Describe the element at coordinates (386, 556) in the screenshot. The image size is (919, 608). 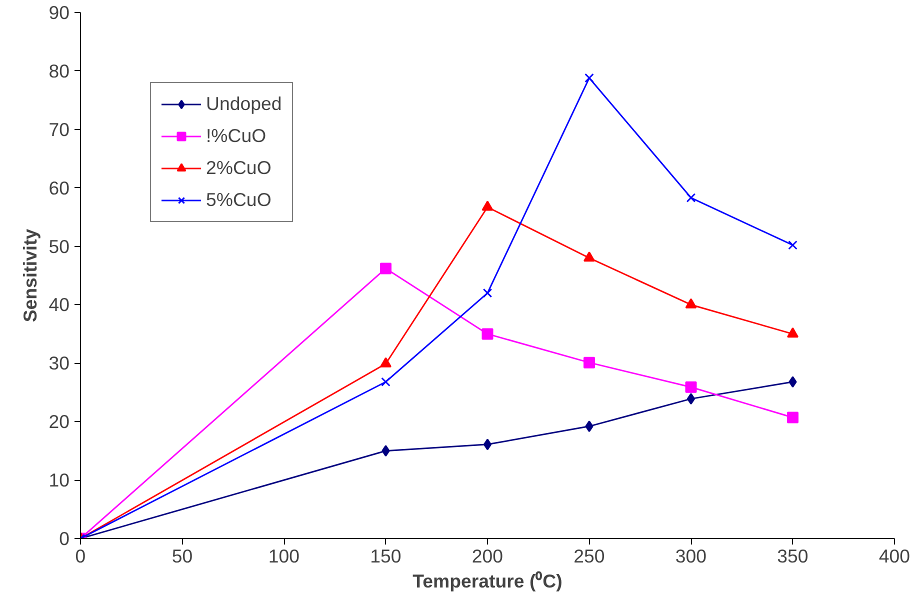
I see `x-tick-label: 150` at that location.